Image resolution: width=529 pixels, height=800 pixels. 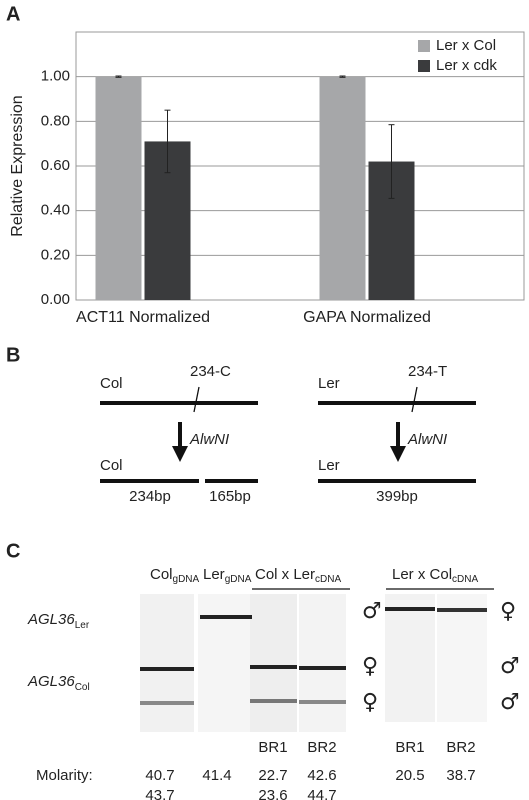 What do you see at coordinates (216, 775) in the screenshot?
I see `molarity-value: 41.4` at bounding box center [216, 775].